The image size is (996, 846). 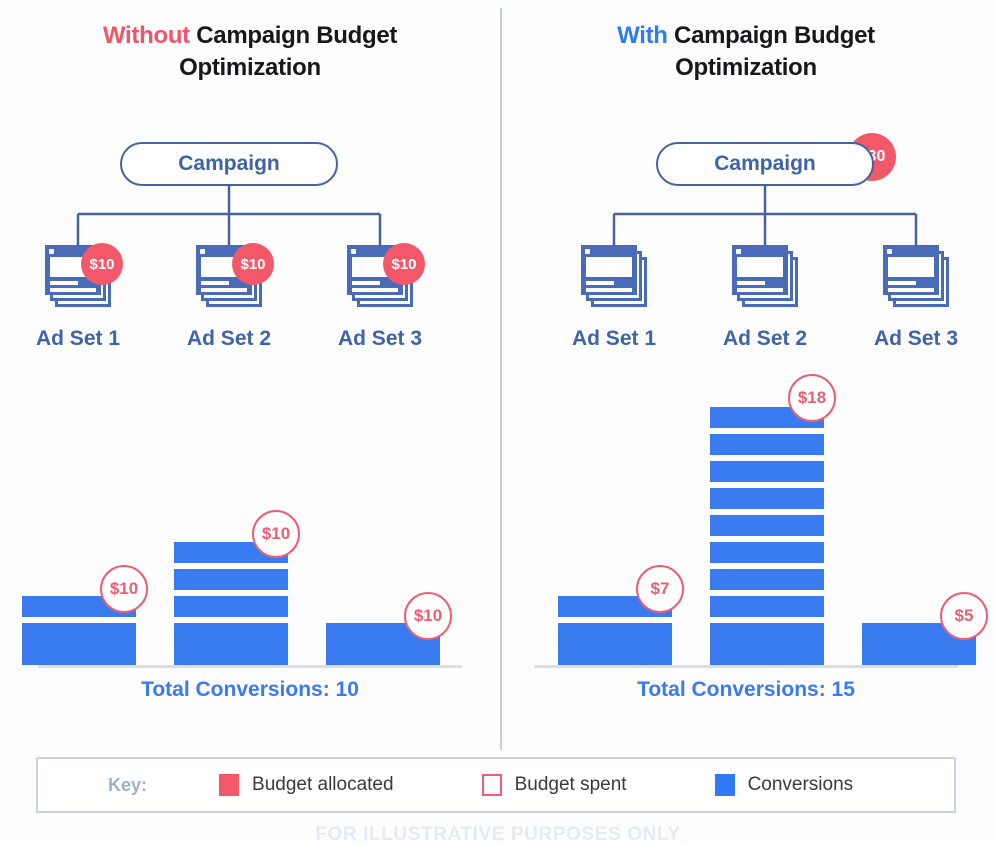 I want to click on total-conversions-with: Total Conversions: 15, so click(x=746, y=689).